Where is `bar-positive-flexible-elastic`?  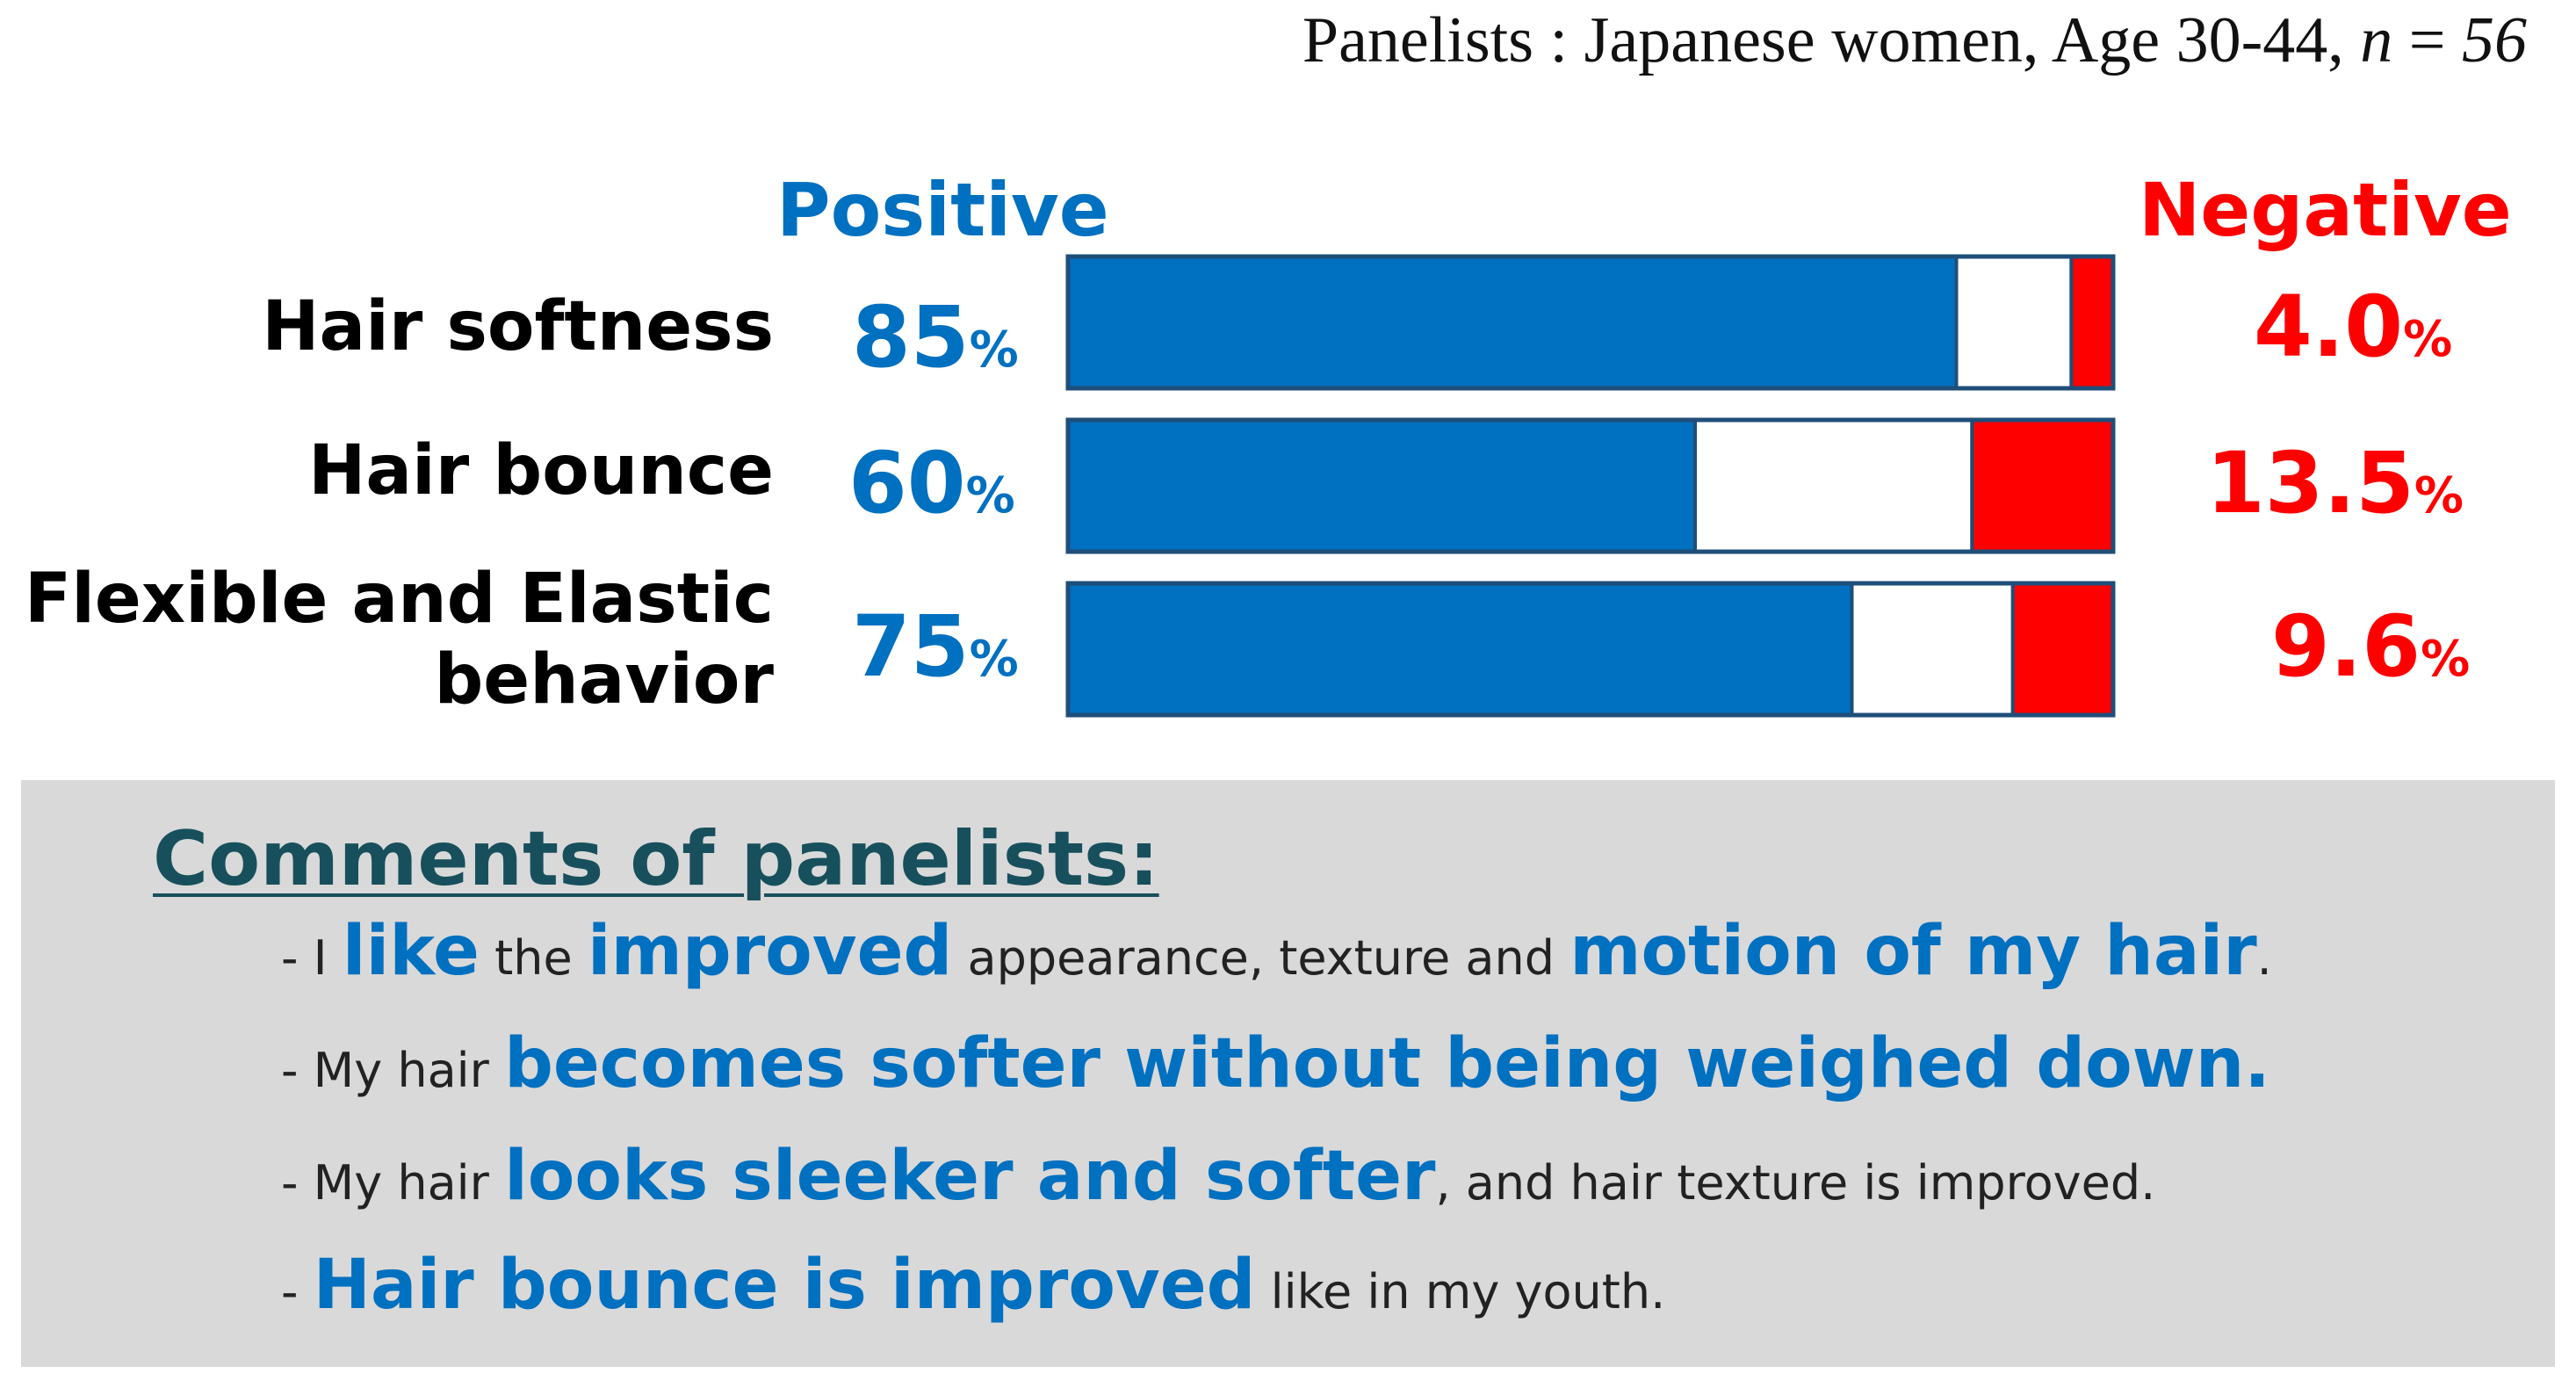 bar-positive-flexible-elastic is located at coordinates (1460, 649).